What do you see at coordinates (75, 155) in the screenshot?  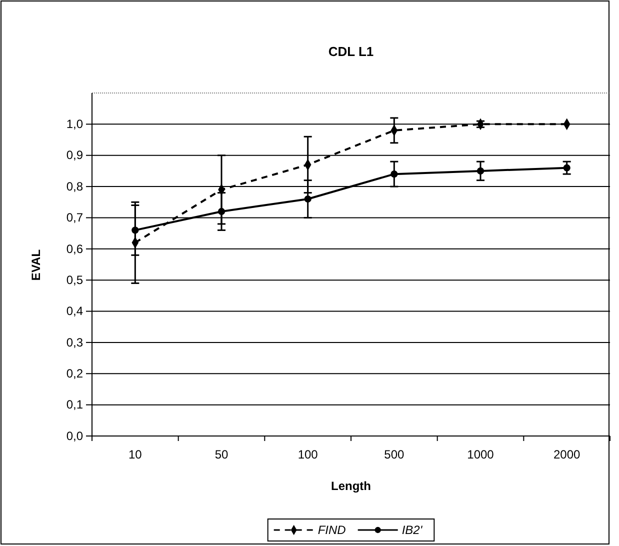 I see `y-tick-label: 0,9` at bounding box center [75, 155].